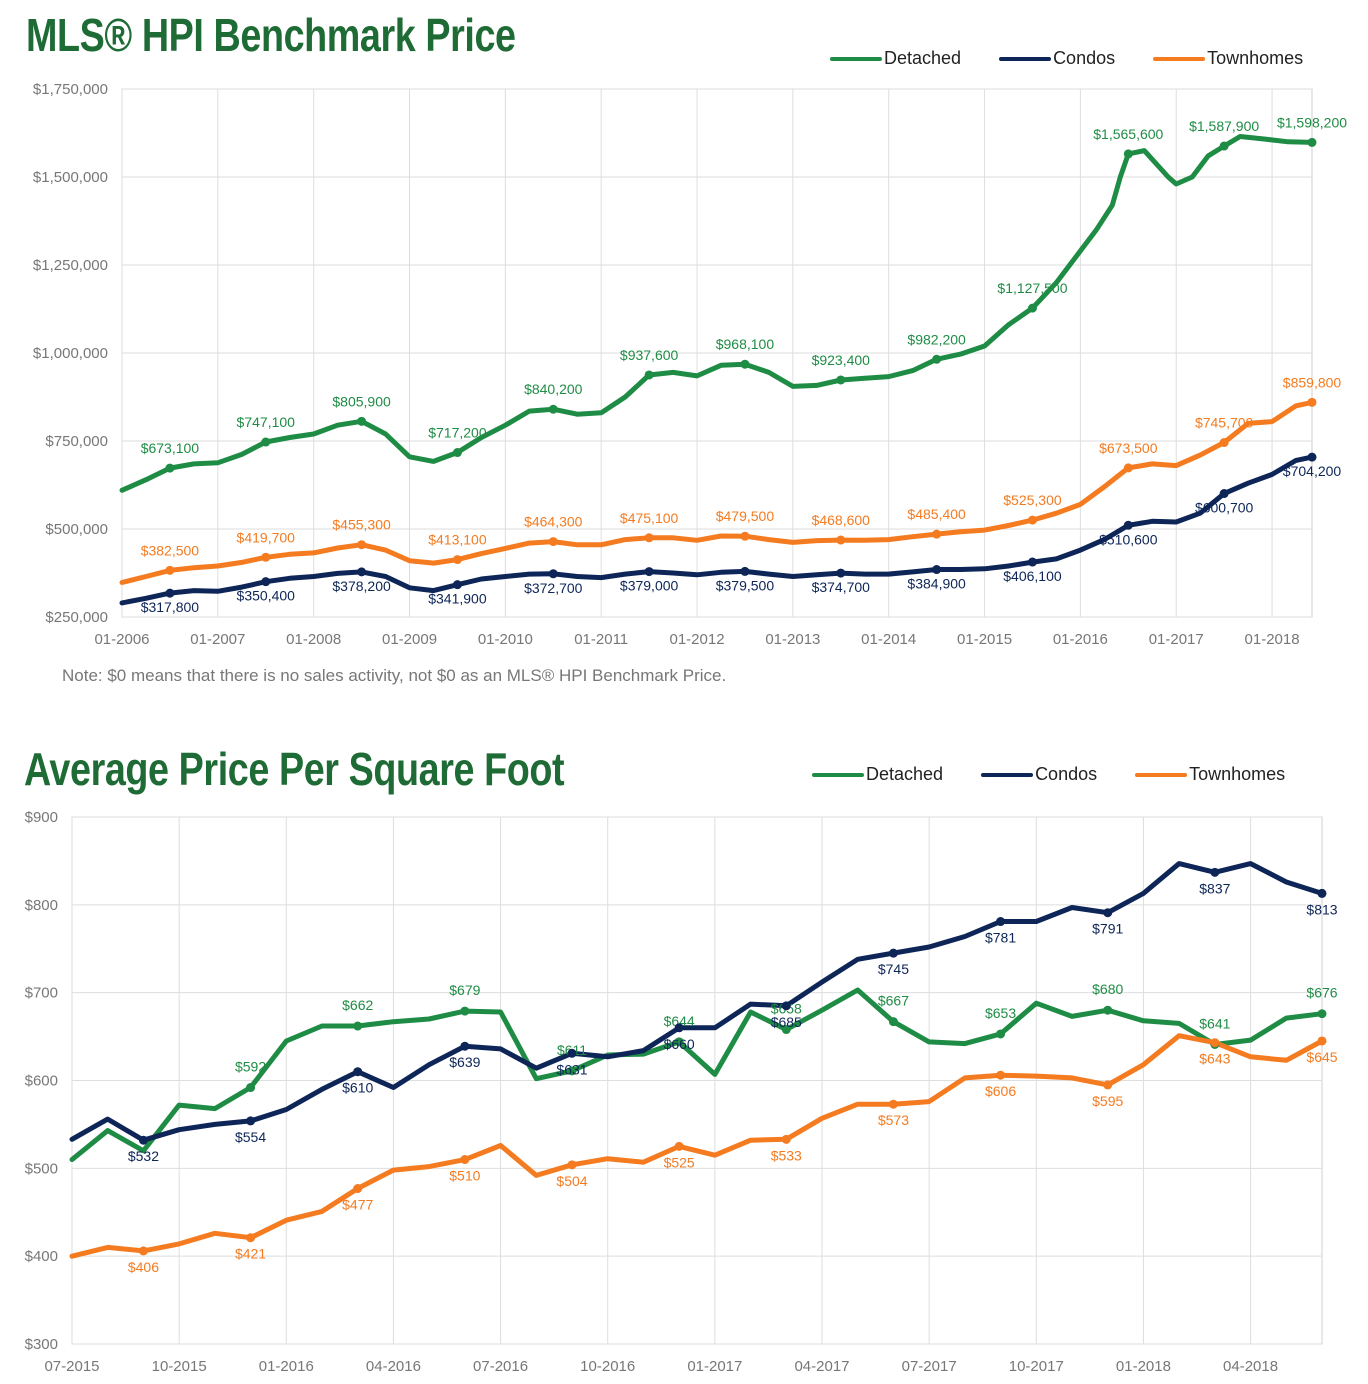 This screenshot has height=1384, width=1368. I want to click on data-label-townhomes: $475,100, so click(649, 518).